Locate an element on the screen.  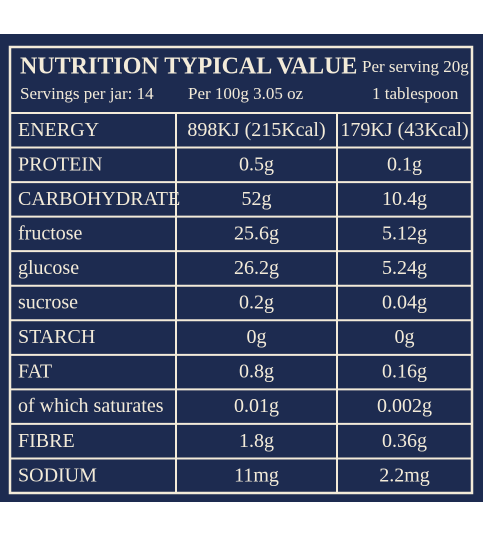
nutrient-value: 0.8g is located at coordinates (256, 372).